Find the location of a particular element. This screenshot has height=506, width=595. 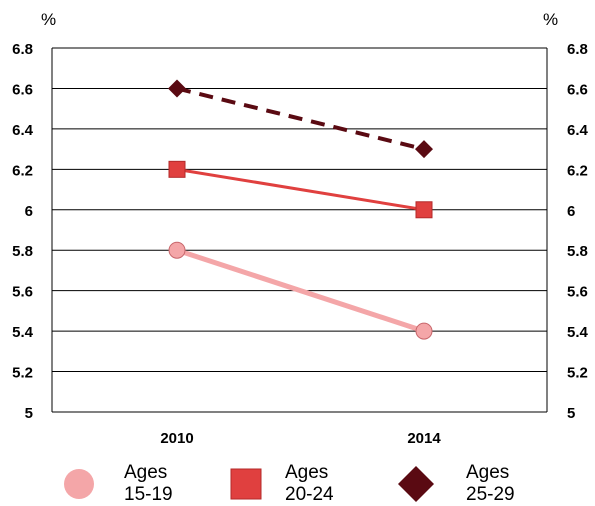

y-tick-label-right: 6 is located at coordinates (571, 211).